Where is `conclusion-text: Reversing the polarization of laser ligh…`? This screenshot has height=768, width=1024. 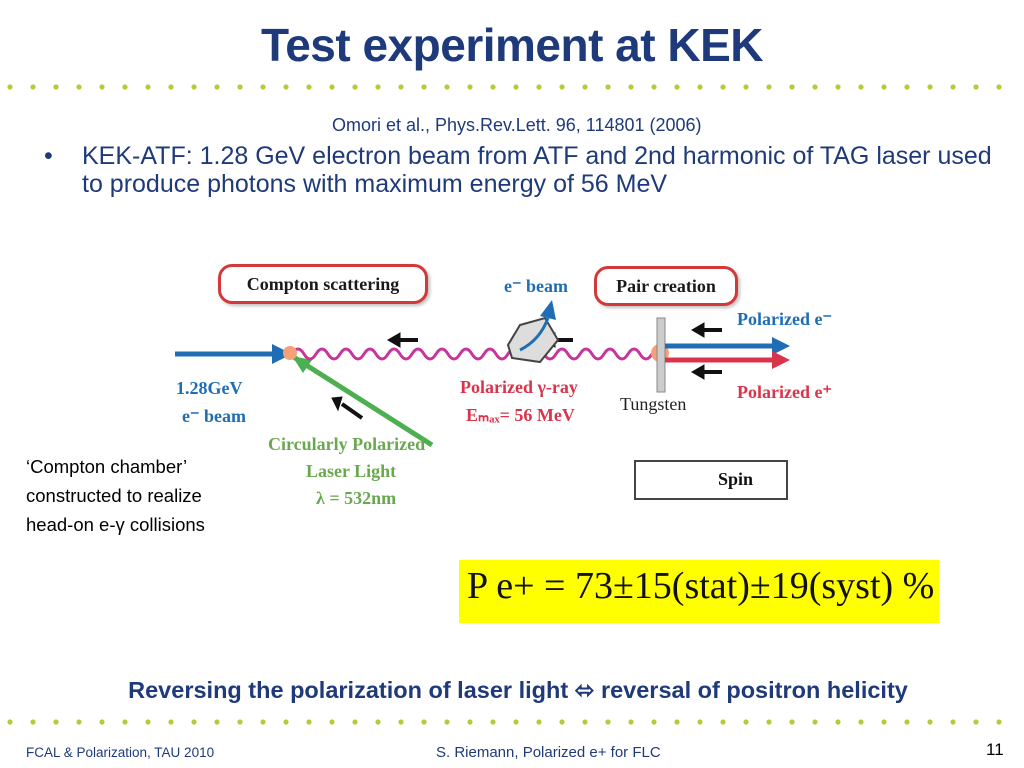 conclusion-text: Reversing the polarization of laser ligh… is located at coordinates (518, 690).